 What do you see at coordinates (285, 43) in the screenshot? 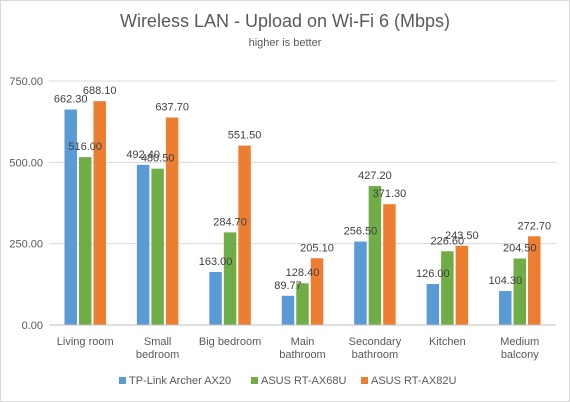
I see `chart-subtitle: higher is better` at bounding box center [285, 43].